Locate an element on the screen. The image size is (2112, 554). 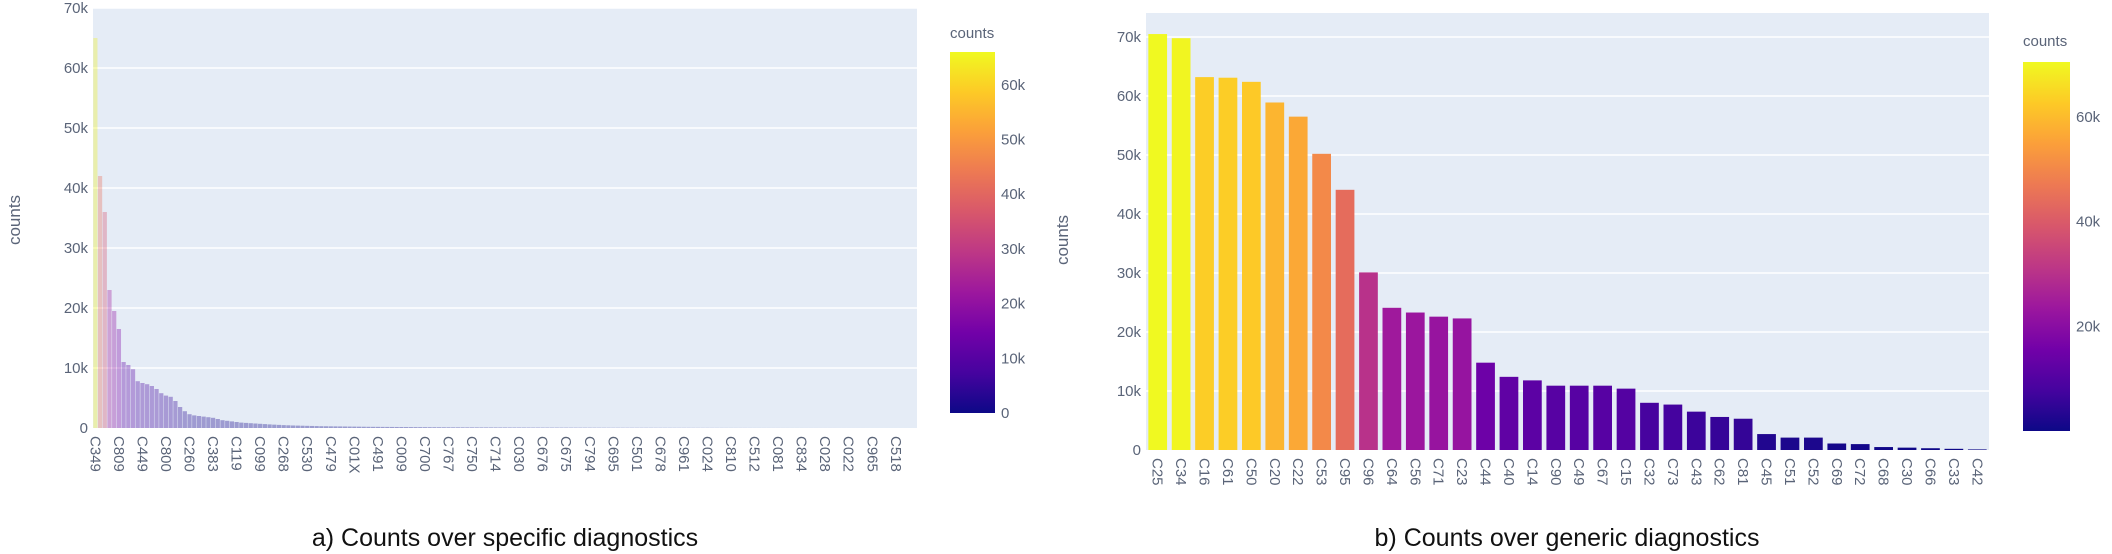
x-tick-label: C383 is located at coordinates (212, 454).